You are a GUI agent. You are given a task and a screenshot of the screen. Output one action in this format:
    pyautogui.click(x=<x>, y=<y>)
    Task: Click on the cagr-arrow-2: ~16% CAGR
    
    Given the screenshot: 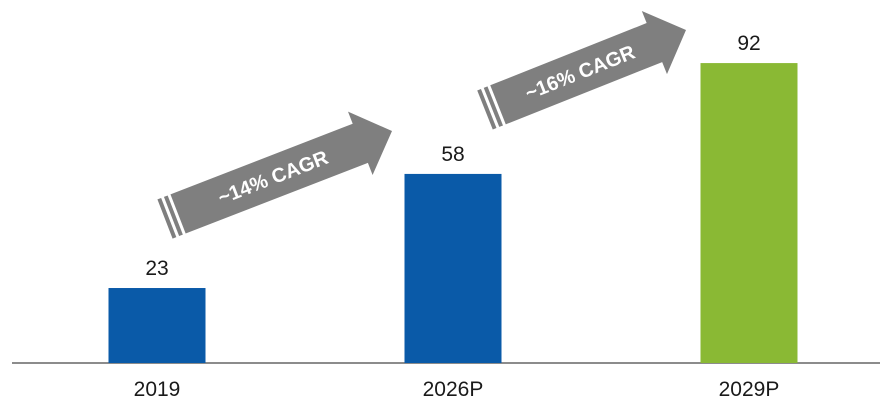 What is the action you would take?
    pyautogui.click(x=582, y=70)
    